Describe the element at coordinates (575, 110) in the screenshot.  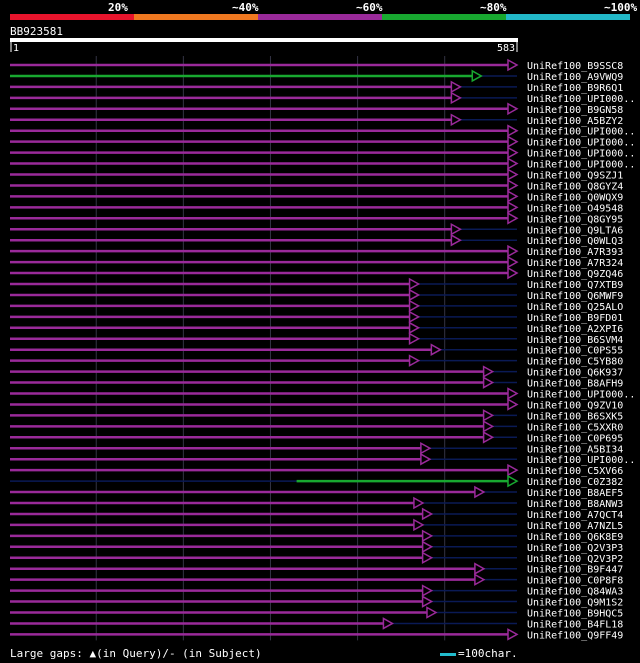
I see `hit-label: UniRef100_B9GN58` at that location.